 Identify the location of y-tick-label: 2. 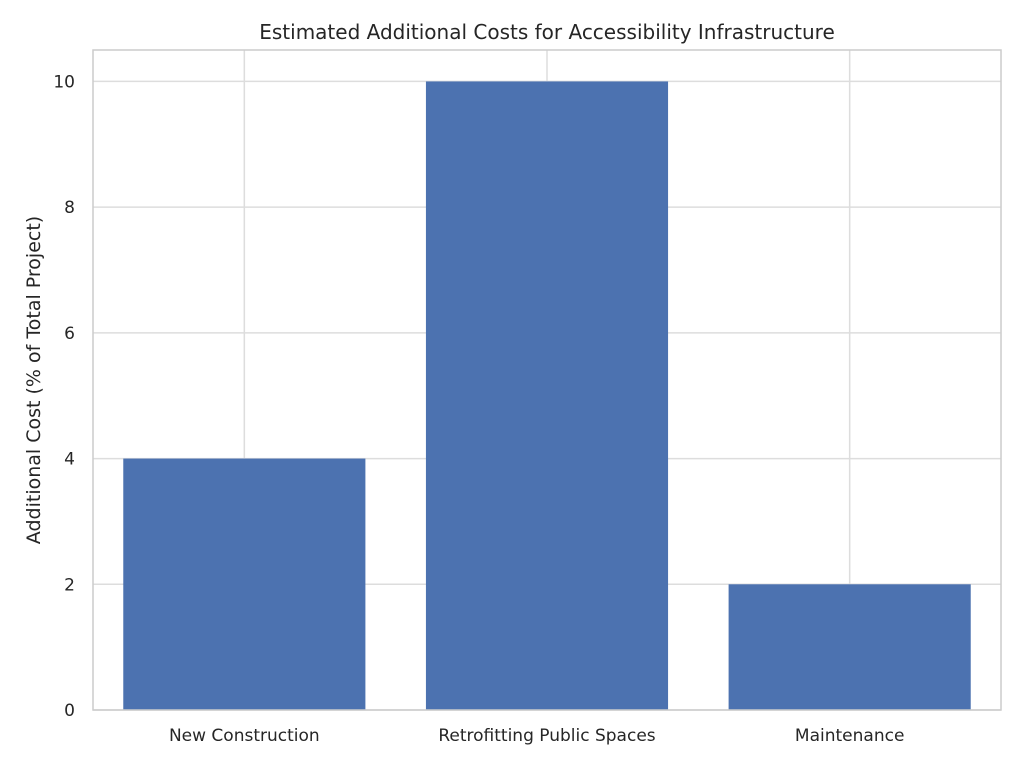
(69, 585).